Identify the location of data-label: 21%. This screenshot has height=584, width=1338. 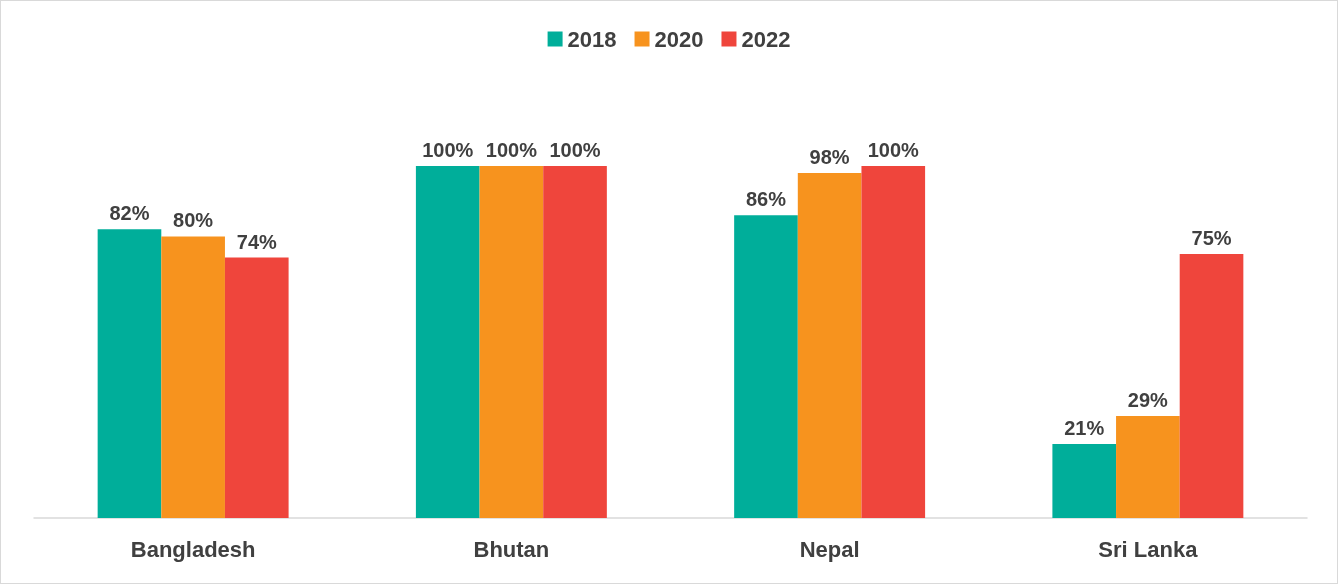
(1084, 428).